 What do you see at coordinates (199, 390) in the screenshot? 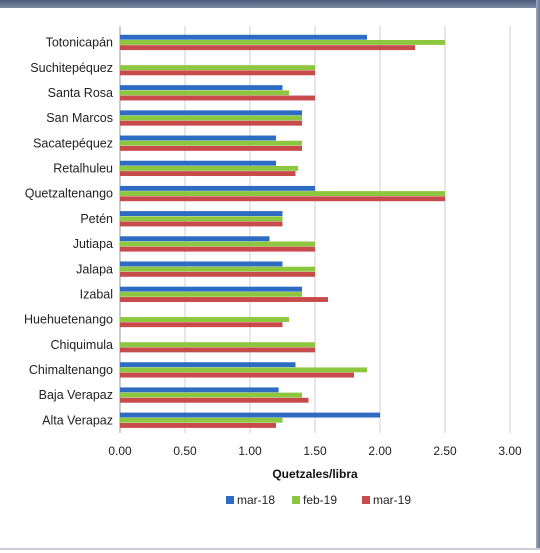
I see `bar-mar-18-baja-verapaz` at bounding box center [199, 390].